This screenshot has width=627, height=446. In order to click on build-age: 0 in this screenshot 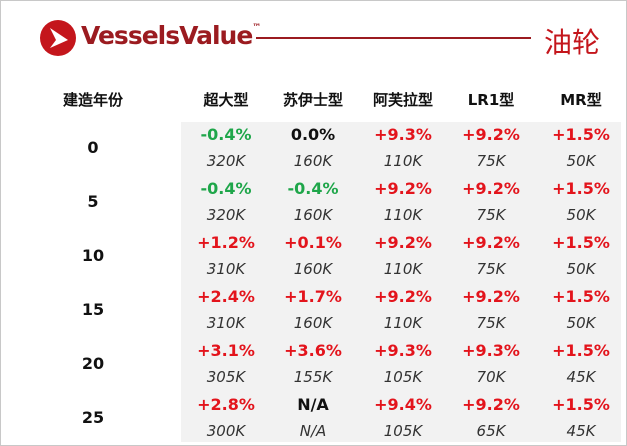, I will do `click(93, 147)`.